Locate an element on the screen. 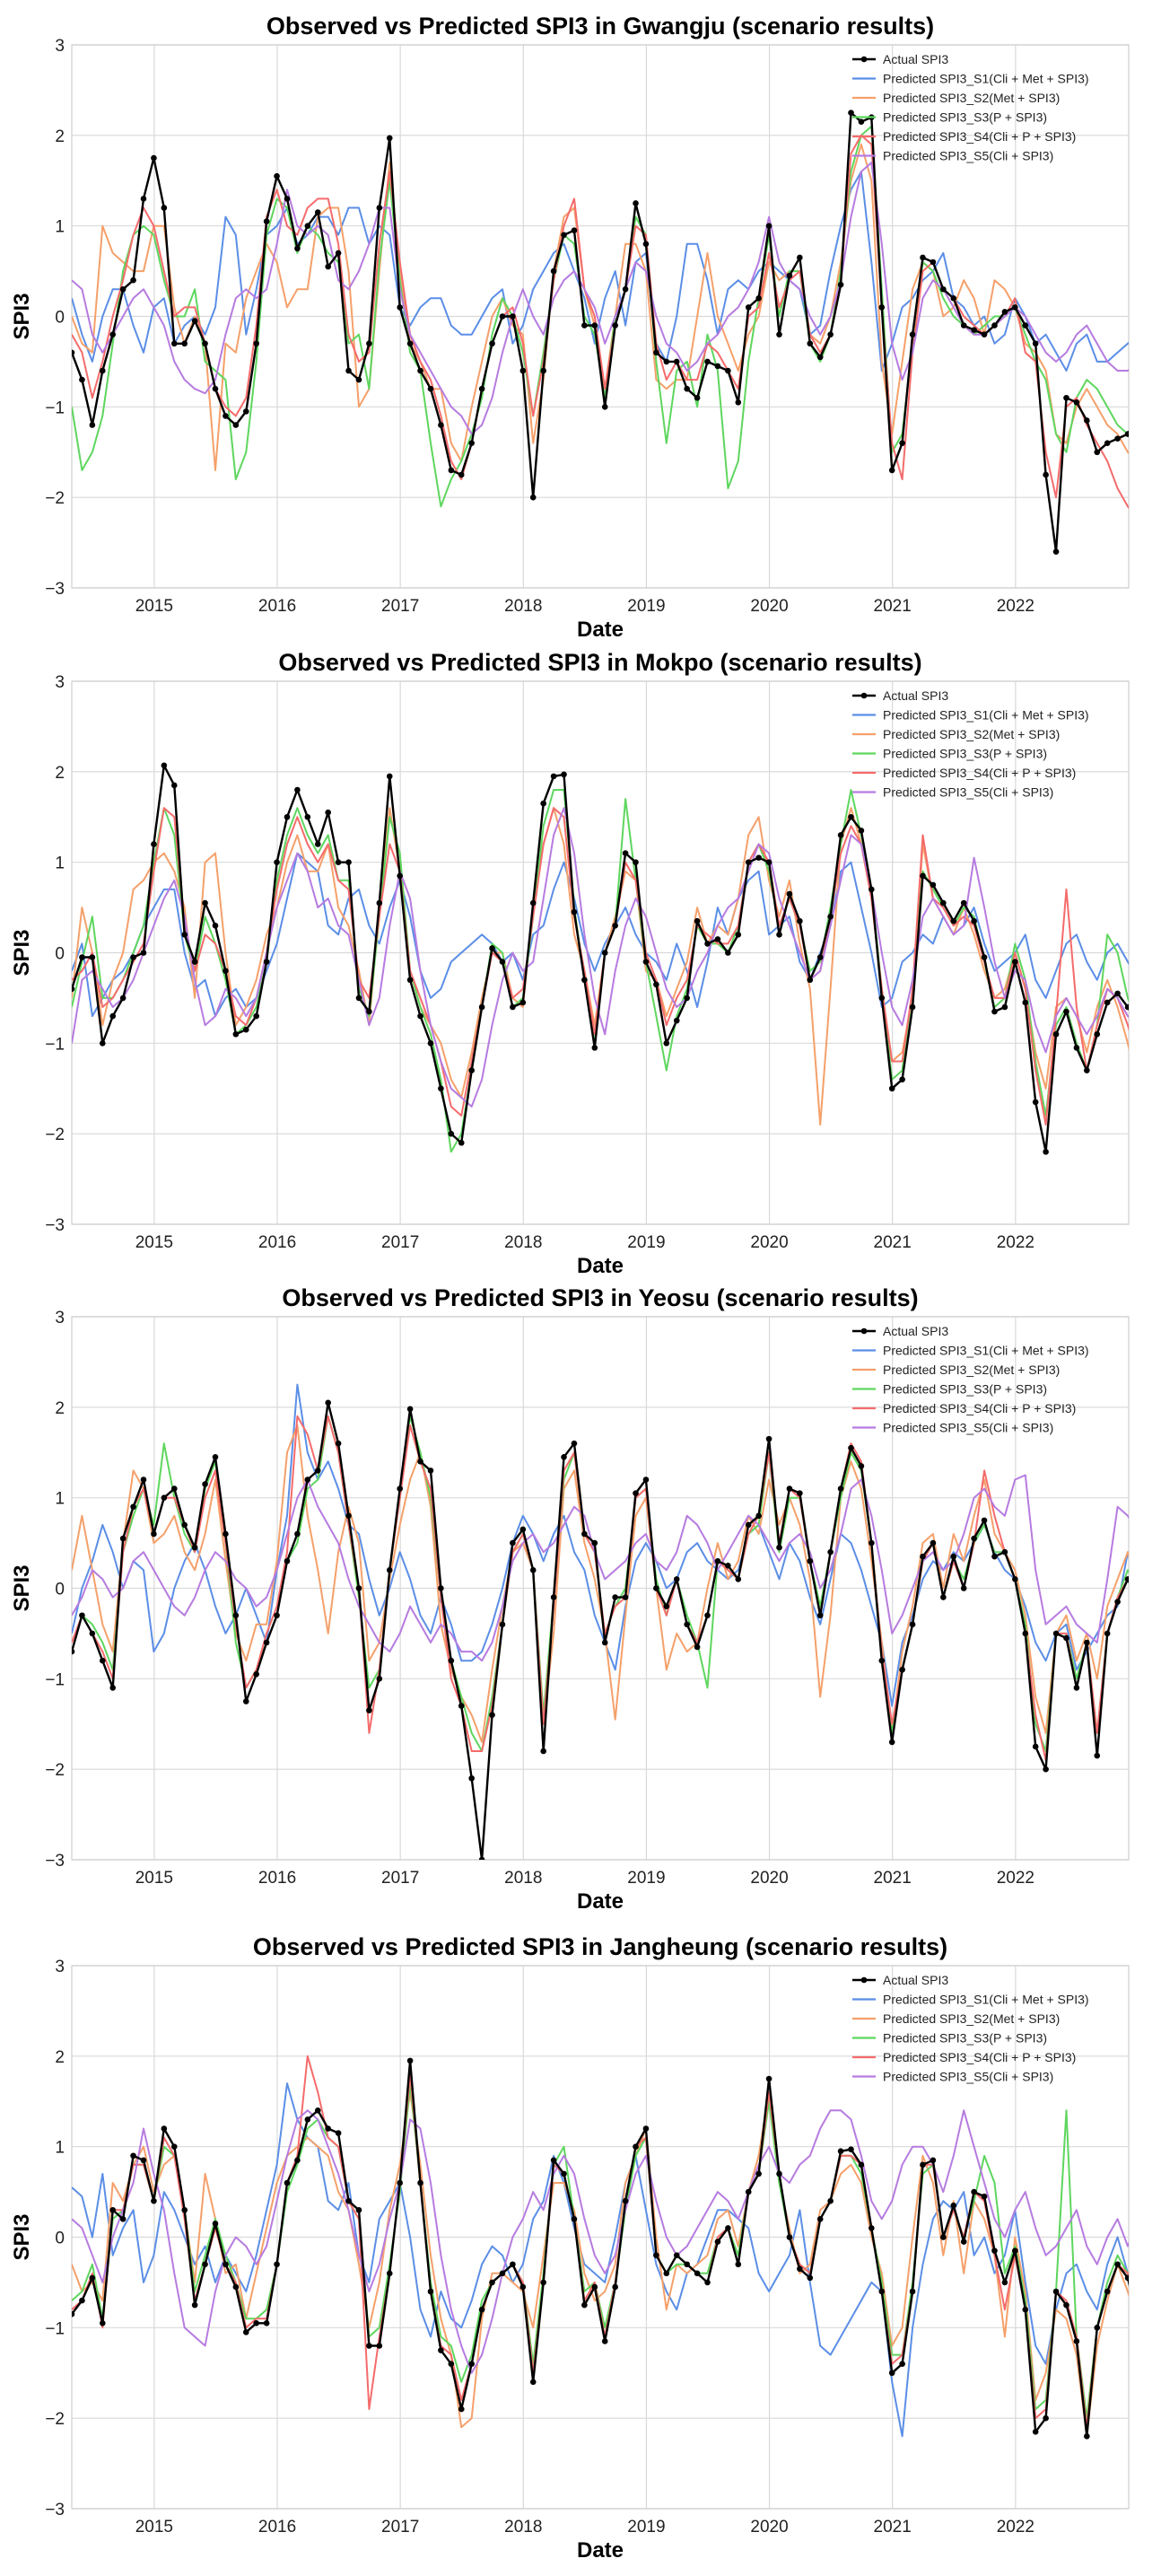 The image size is (1161, 2576). legend-label-gwangju: Predicted SPI3_S3(P + SPI3) is located at coordinates (965, 117).